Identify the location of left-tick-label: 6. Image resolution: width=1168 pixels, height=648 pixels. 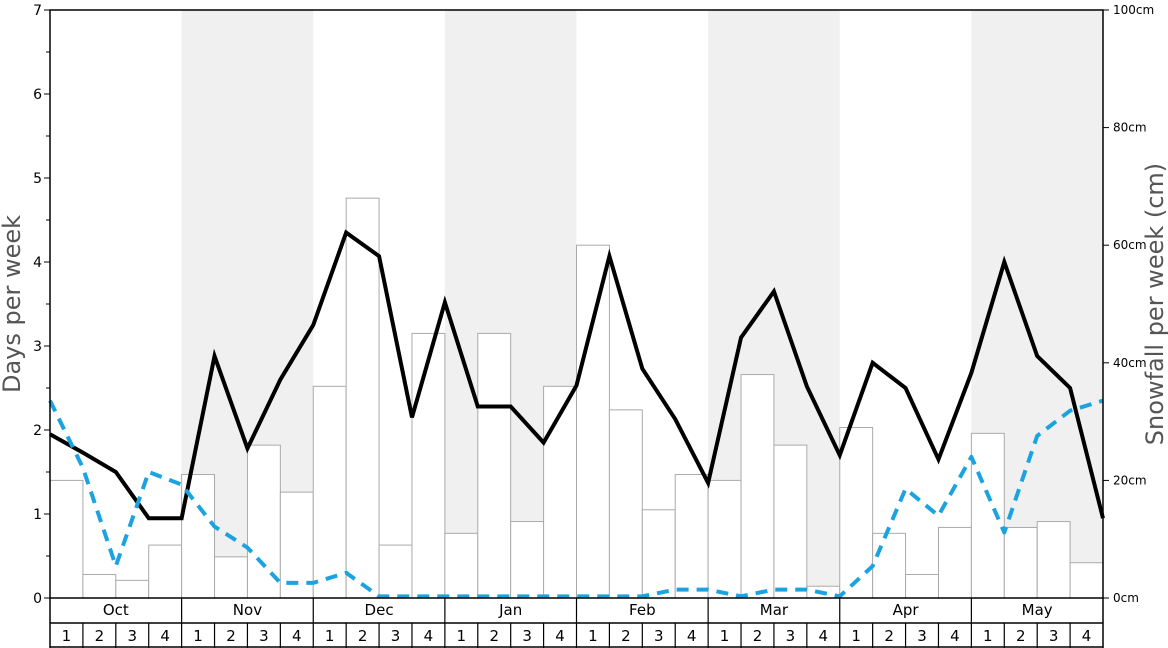
(37, 95).